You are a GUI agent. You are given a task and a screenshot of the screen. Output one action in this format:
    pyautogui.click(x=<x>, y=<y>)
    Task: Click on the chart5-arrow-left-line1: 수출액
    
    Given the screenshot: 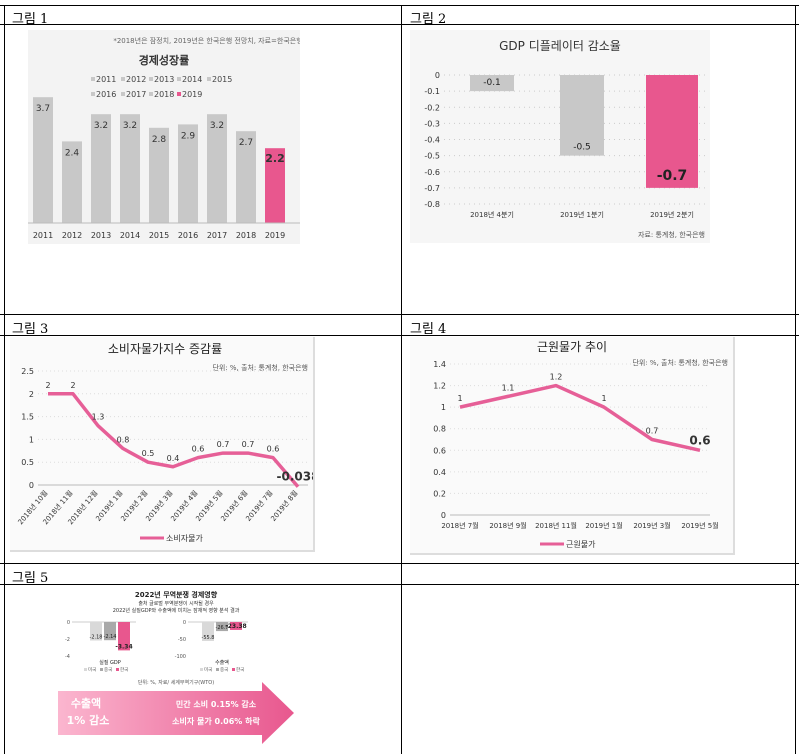 What is the action you would take?
    pyautogui.click(x=86, y=703)
    